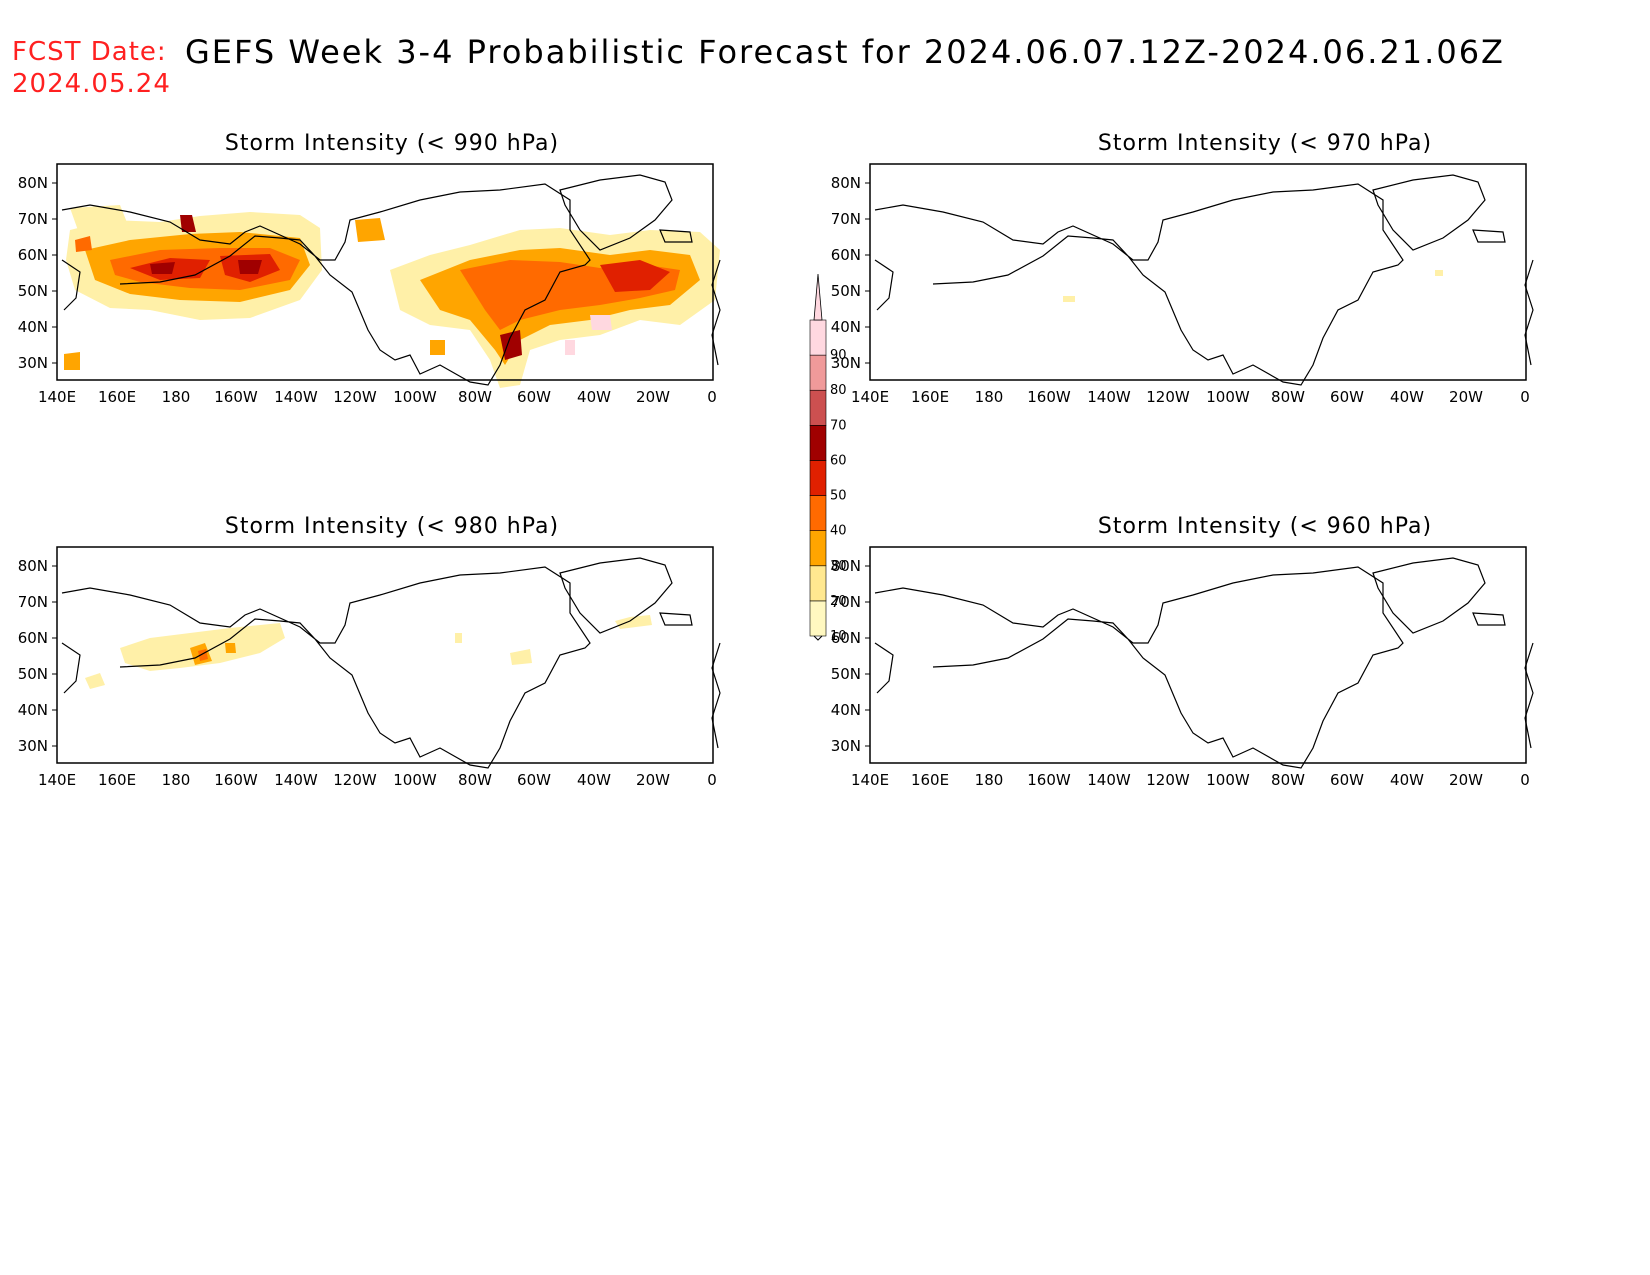  Describe the element at coordinates (838, 531) in the screenshot. I see `colorbar-level-label: 40` at that location.